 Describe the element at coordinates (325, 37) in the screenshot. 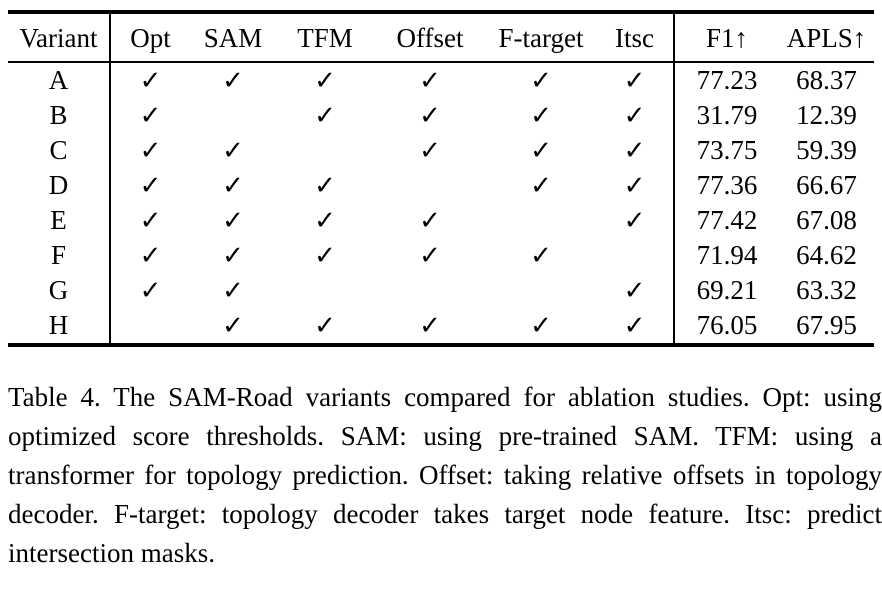

I see `column-header-tfm: TFM` at that location.